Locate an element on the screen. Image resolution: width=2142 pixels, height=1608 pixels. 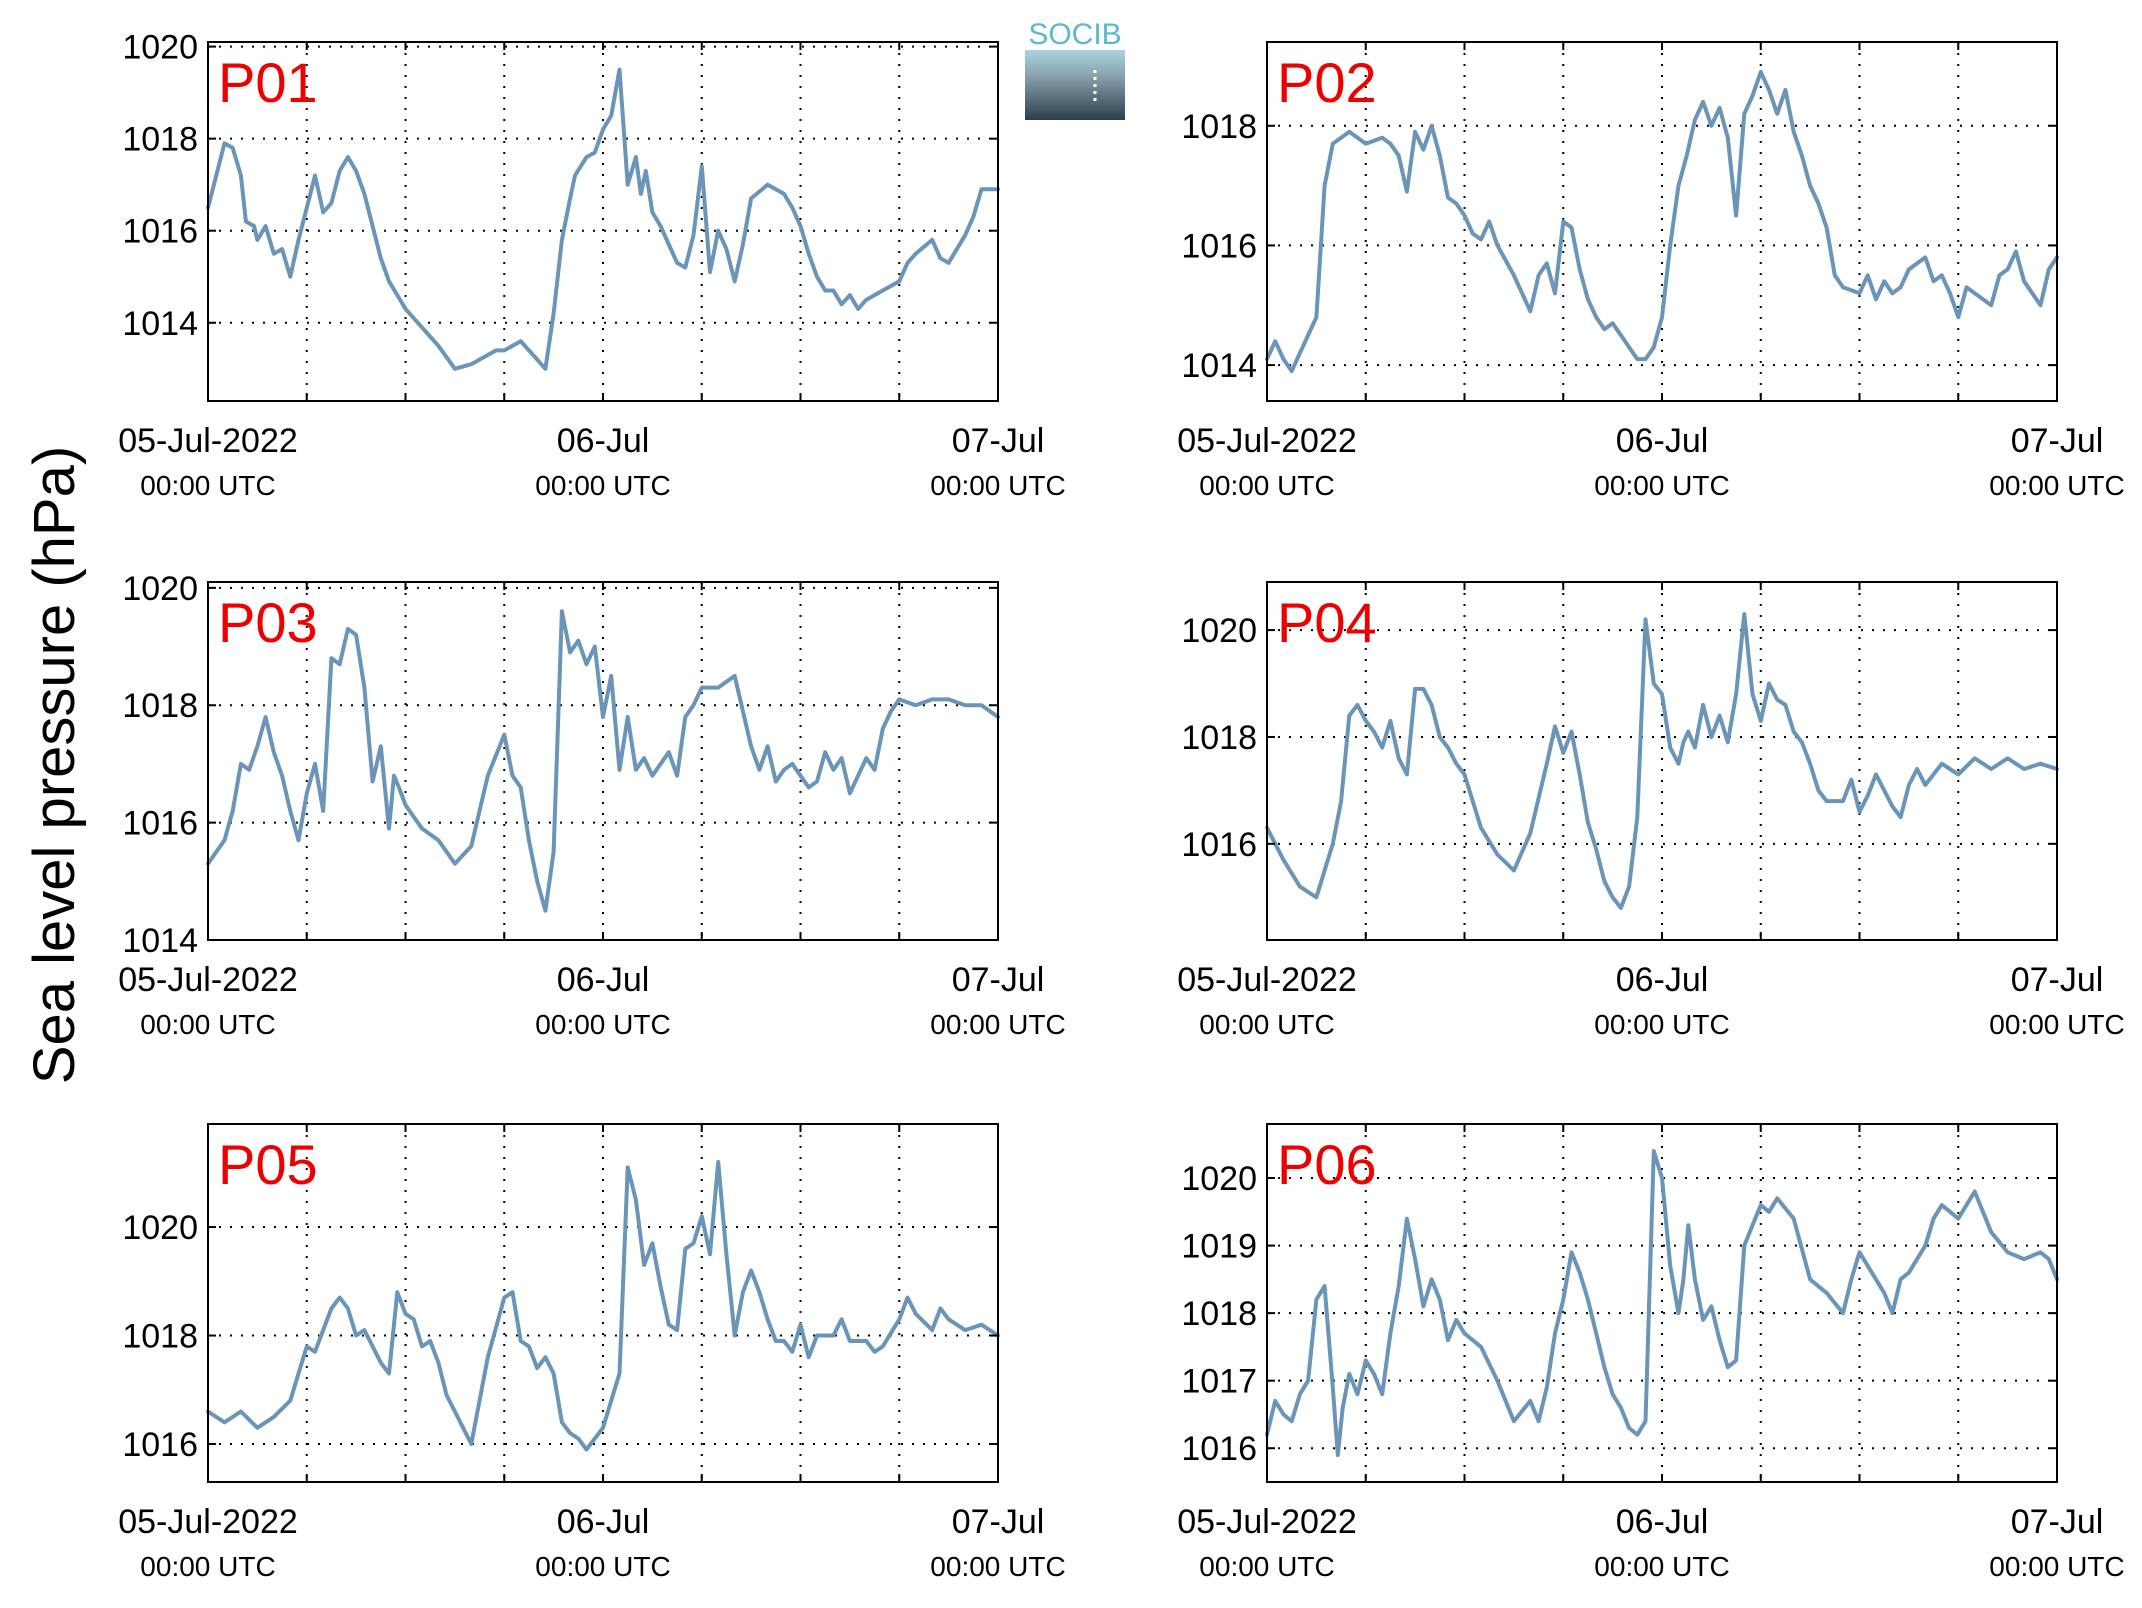
series-line-p04 is located at coordinates (1662, 761).